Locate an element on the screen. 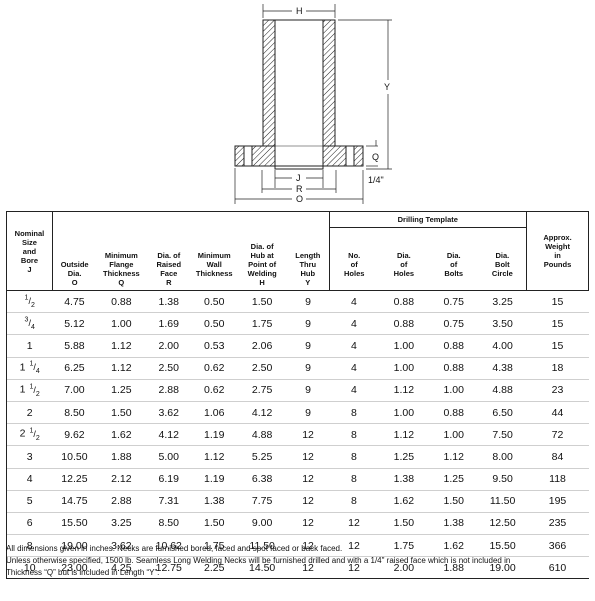 The image size is (595, 601). cell-q: 3.62 is located at coordinates (121, 545).